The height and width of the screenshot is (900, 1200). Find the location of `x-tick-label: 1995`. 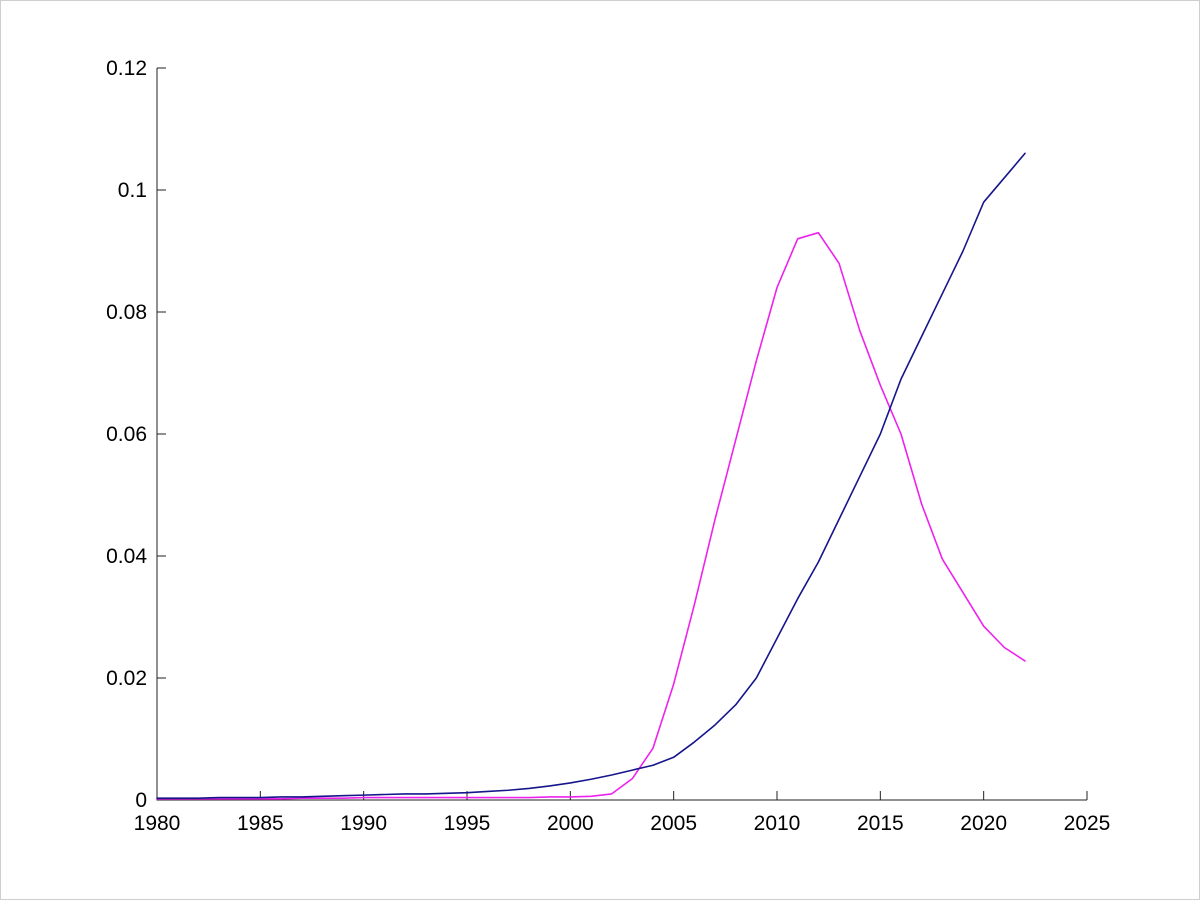

x-tick-label: 1995 is located at coordinates (467, 823).